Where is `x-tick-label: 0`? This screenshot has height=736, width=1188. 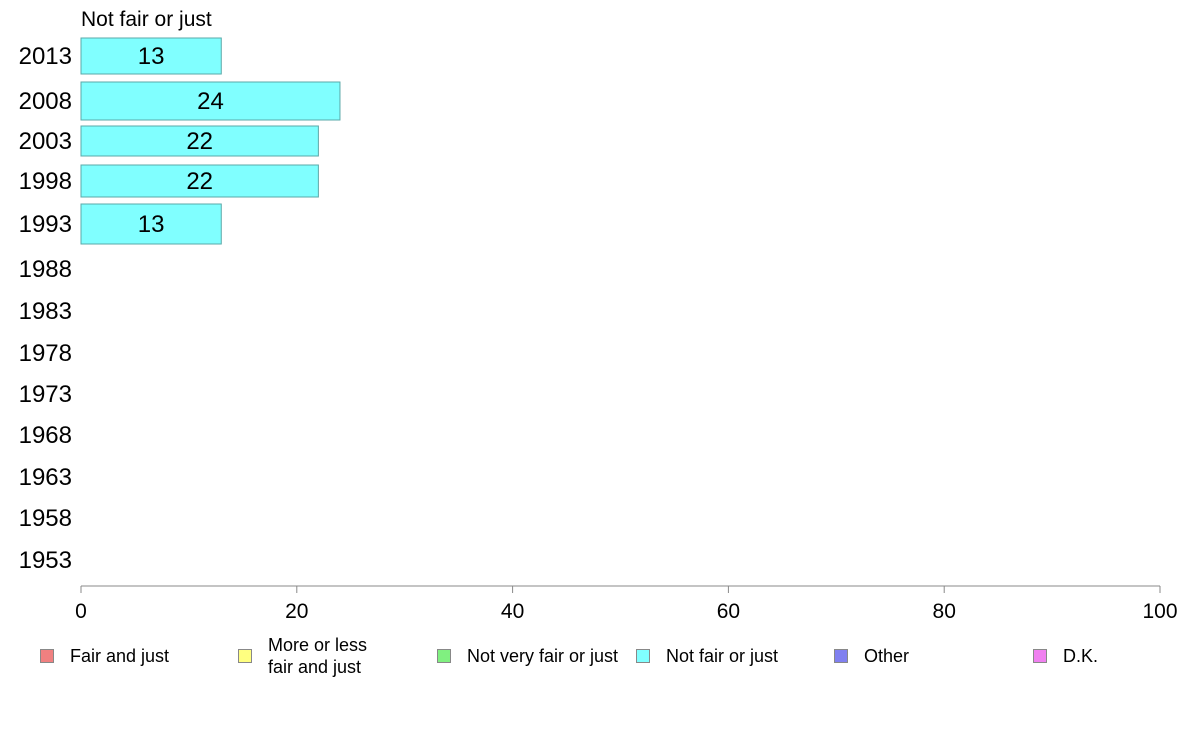 x-tick-label: 0 is located at coordinates (81, 610).